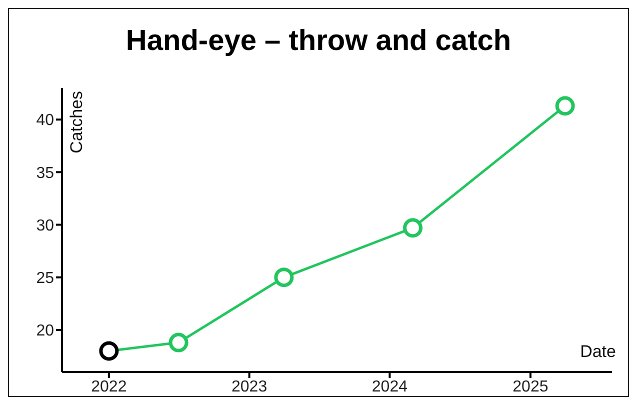 The height and width of the screenshot is (405, 637). What do you see at coordinates (45, 121) in the screenshot?
I see `y-tick-label: 40` at bounding box center [45, 121].